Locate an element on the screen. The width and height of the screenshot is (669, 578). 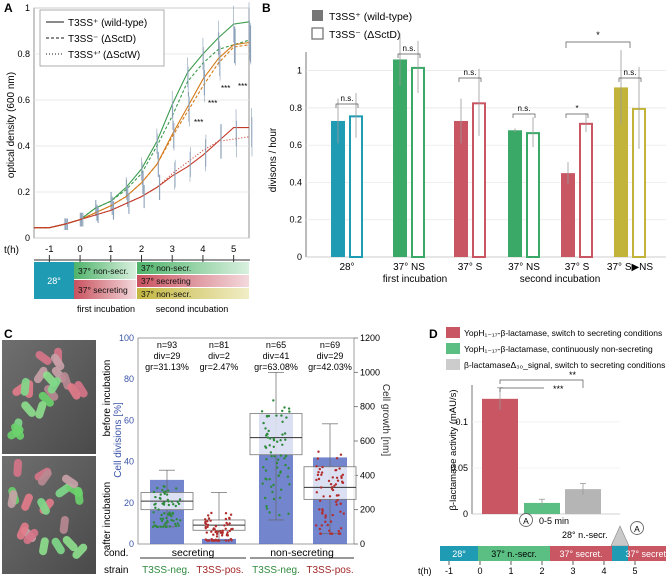
micro-cells is located at coordinates (47, 453).